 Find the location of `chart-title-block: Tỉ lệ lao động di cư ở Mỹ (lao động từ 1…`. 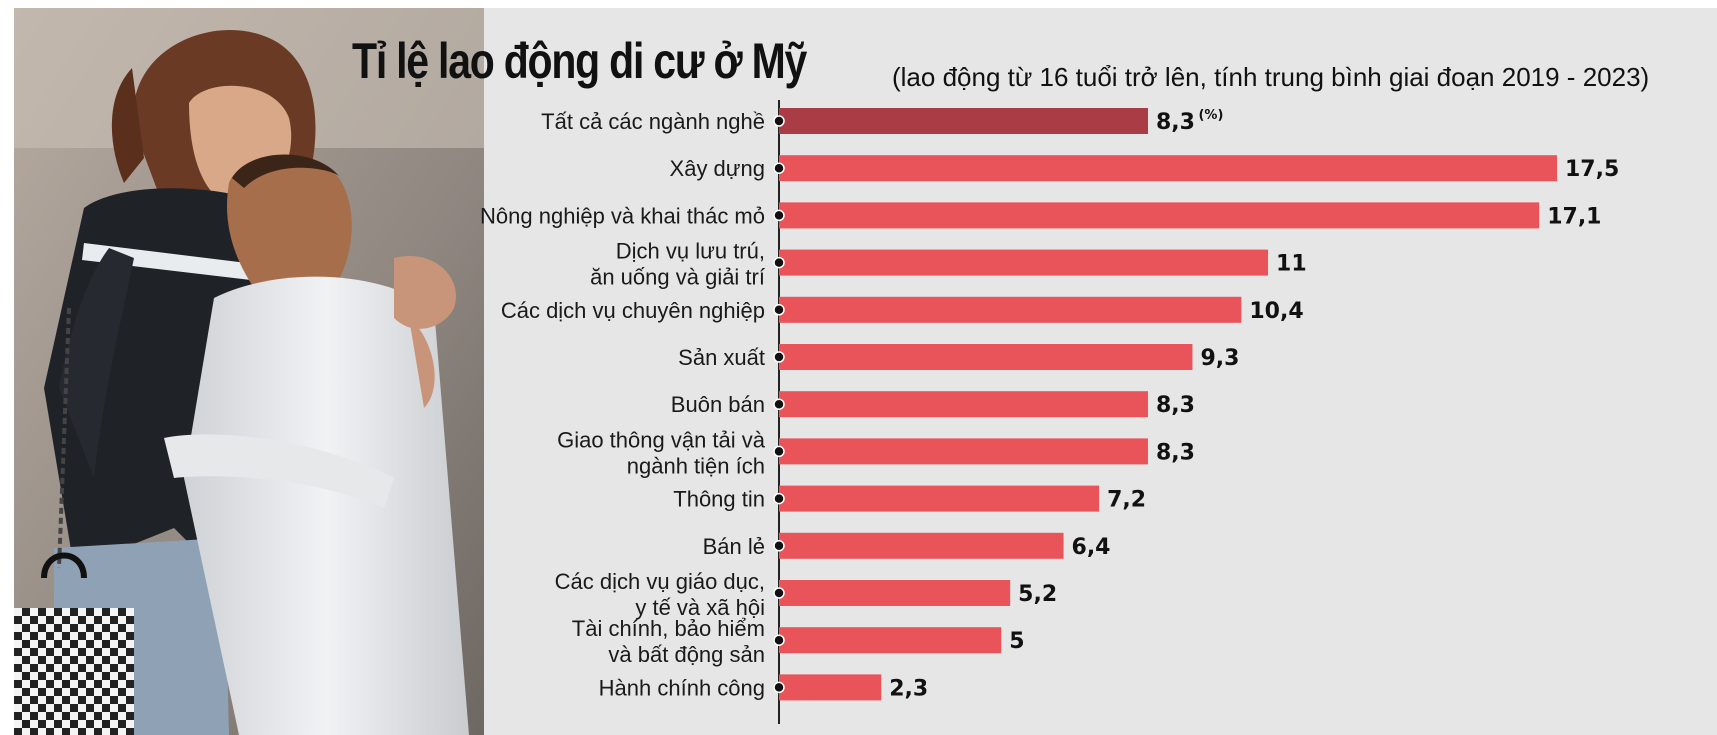

chart-title-block: Tỉ lệ lao động di cư ở Mỹ (lao động từ 1… is located at coordinates (1000, 62).